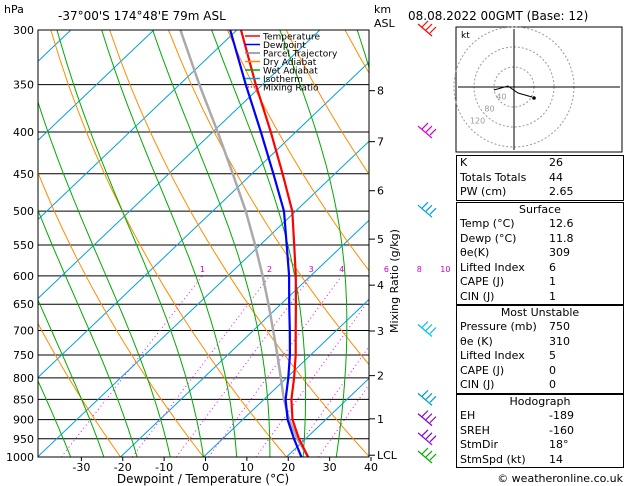  What do you see at coordinates (330, 467) in the screenshot?
I see `x-tick-label: 30` at bounding box center [330, 467].